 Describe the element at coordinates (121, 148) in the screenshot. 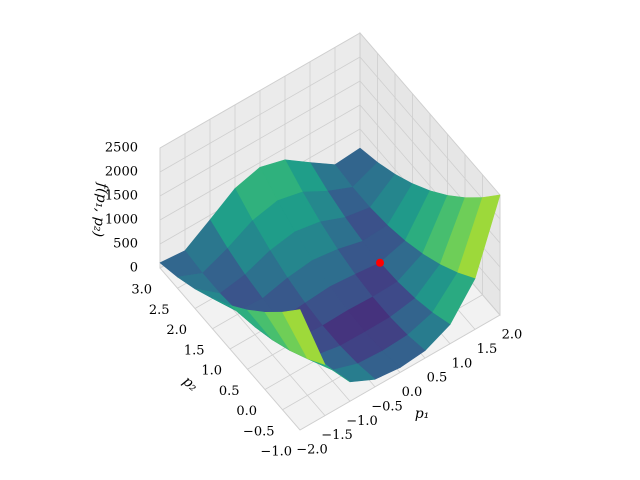

I see `z-tick-label: 2500` at that location.